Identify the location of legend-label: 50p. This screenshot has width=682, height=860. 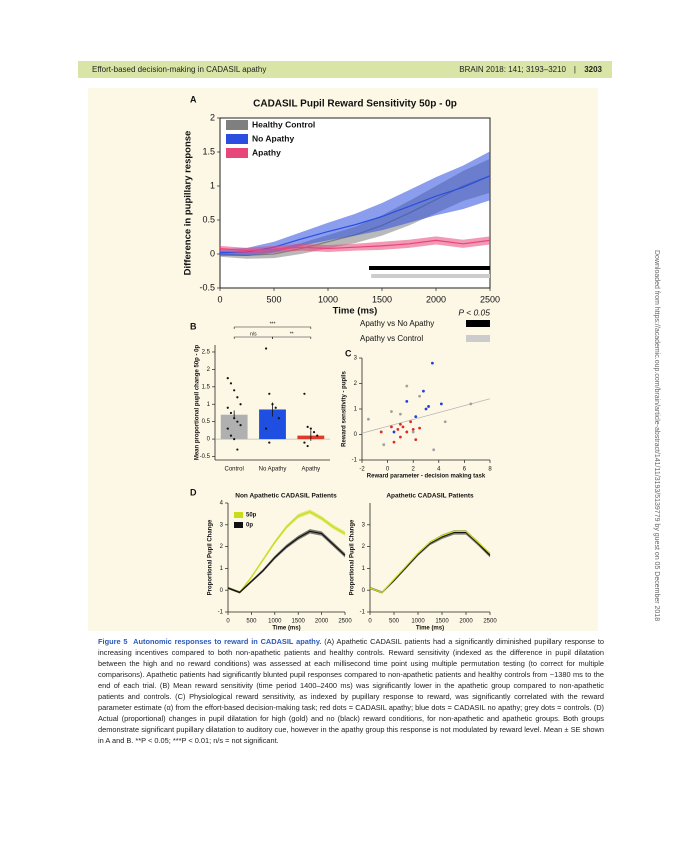
(251, 516).